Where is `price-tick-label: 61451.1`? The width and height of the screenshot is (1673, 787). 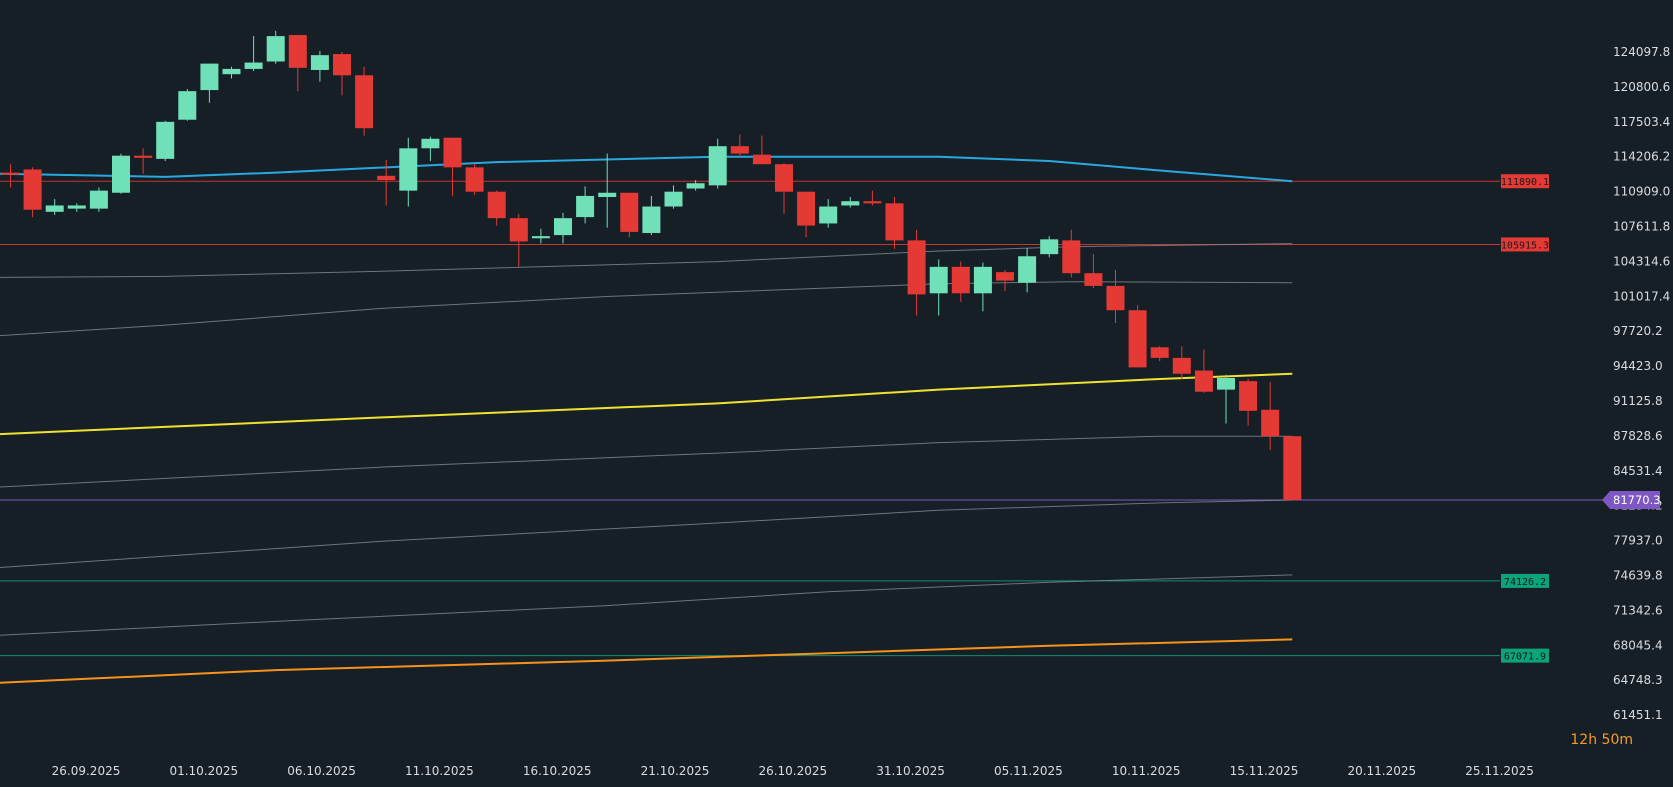 price-tick-label: 61451.1 is located at coordinates (1638, 715).